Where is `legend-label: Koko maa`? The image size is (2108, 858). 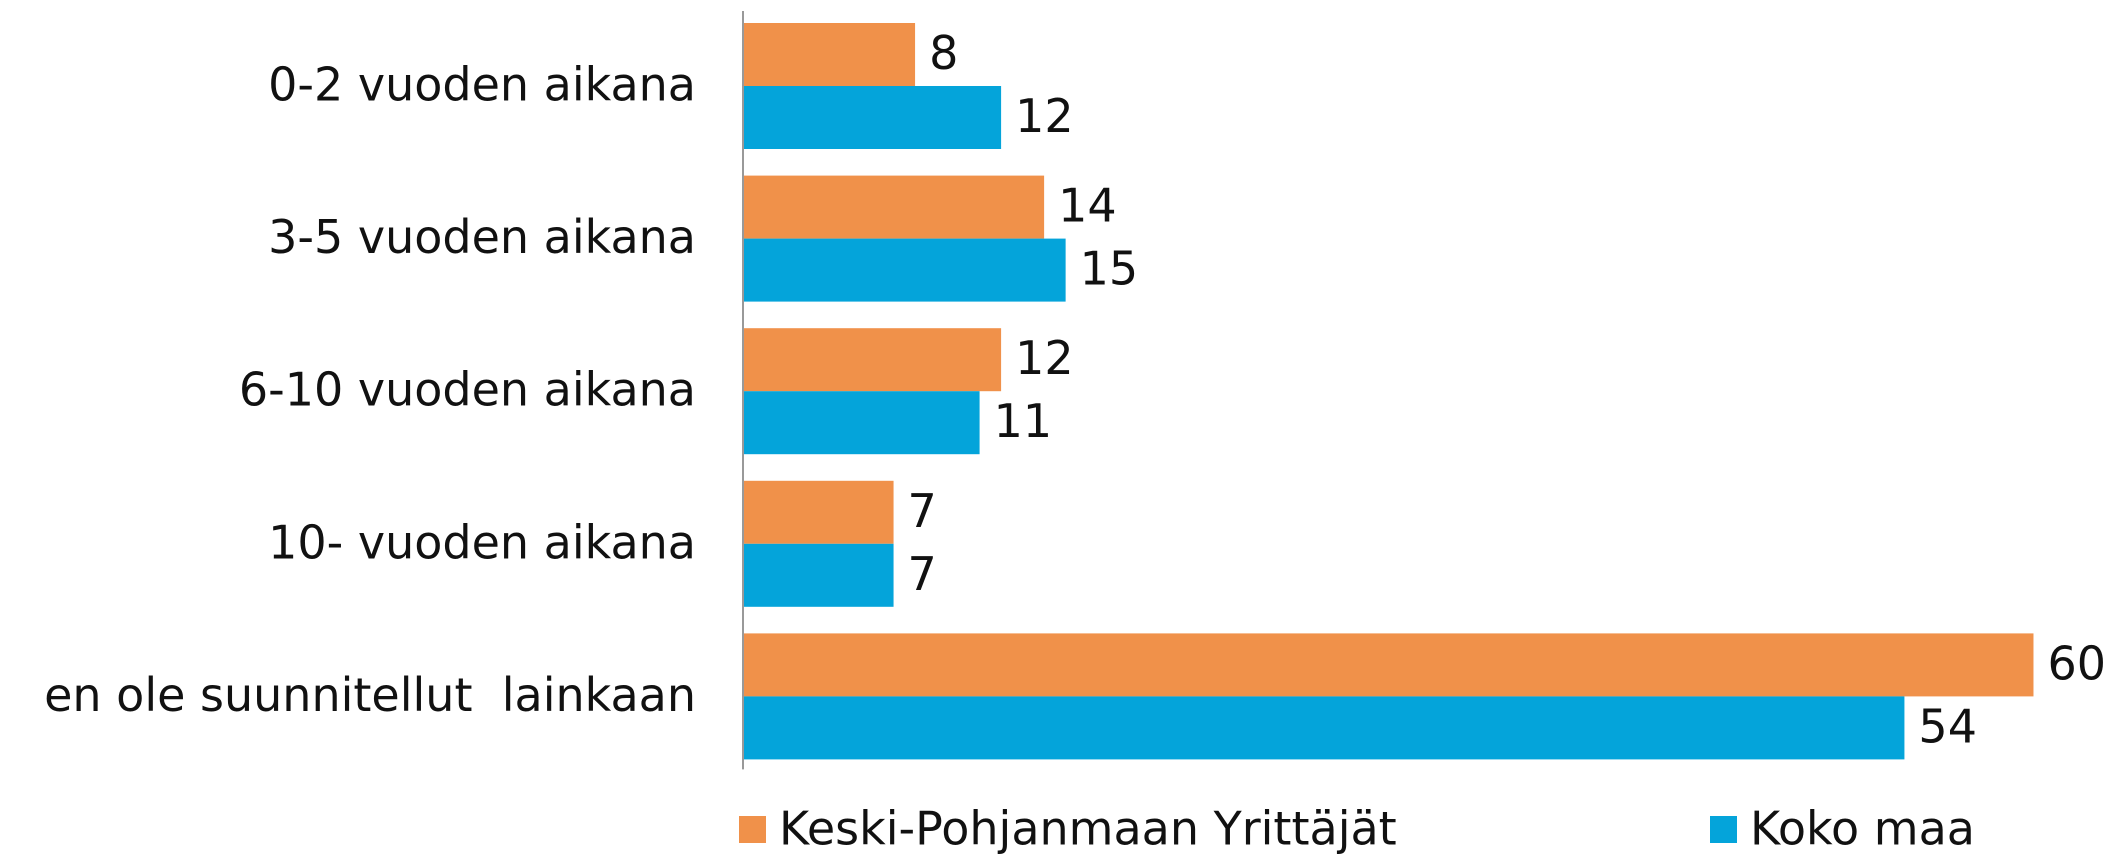 legend-label: Koko maa is located at coordinates (1862, 829).